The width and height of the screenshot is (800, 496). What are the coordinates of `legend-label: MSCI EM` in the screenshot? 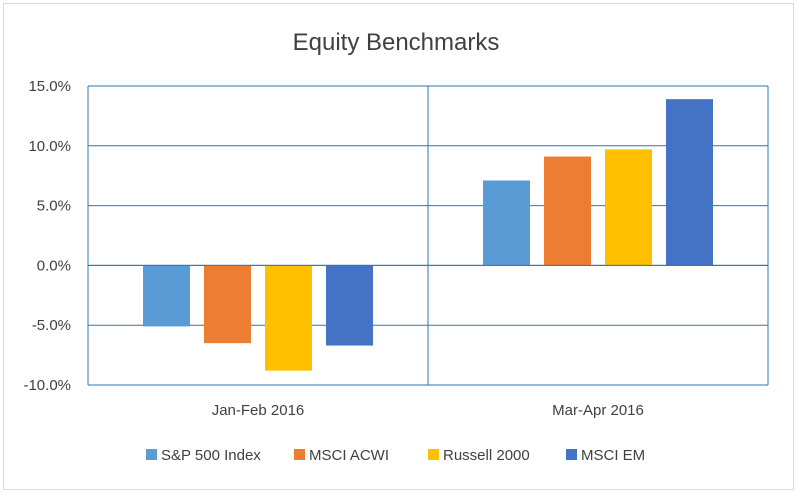 It's located at (613, 455).